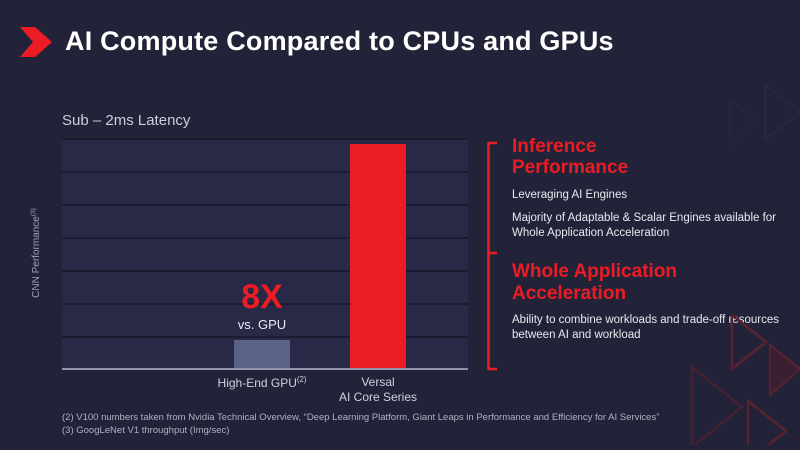 This screenshot has height=450, width=800. What do you see at coordinates (262, 353) in the screenshot?
I see `bar-high-end-gpu` at bounding box center [262, 353].